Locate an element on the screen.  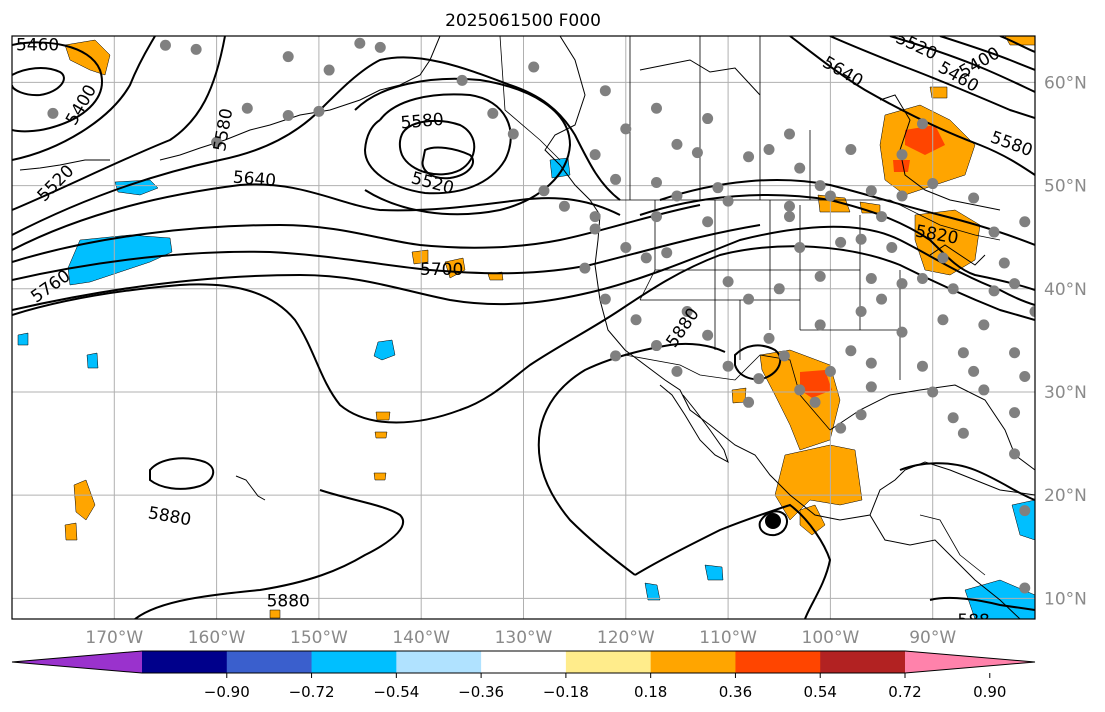
longitude-tick-label: 150°W is located at coordinates (319, 638).